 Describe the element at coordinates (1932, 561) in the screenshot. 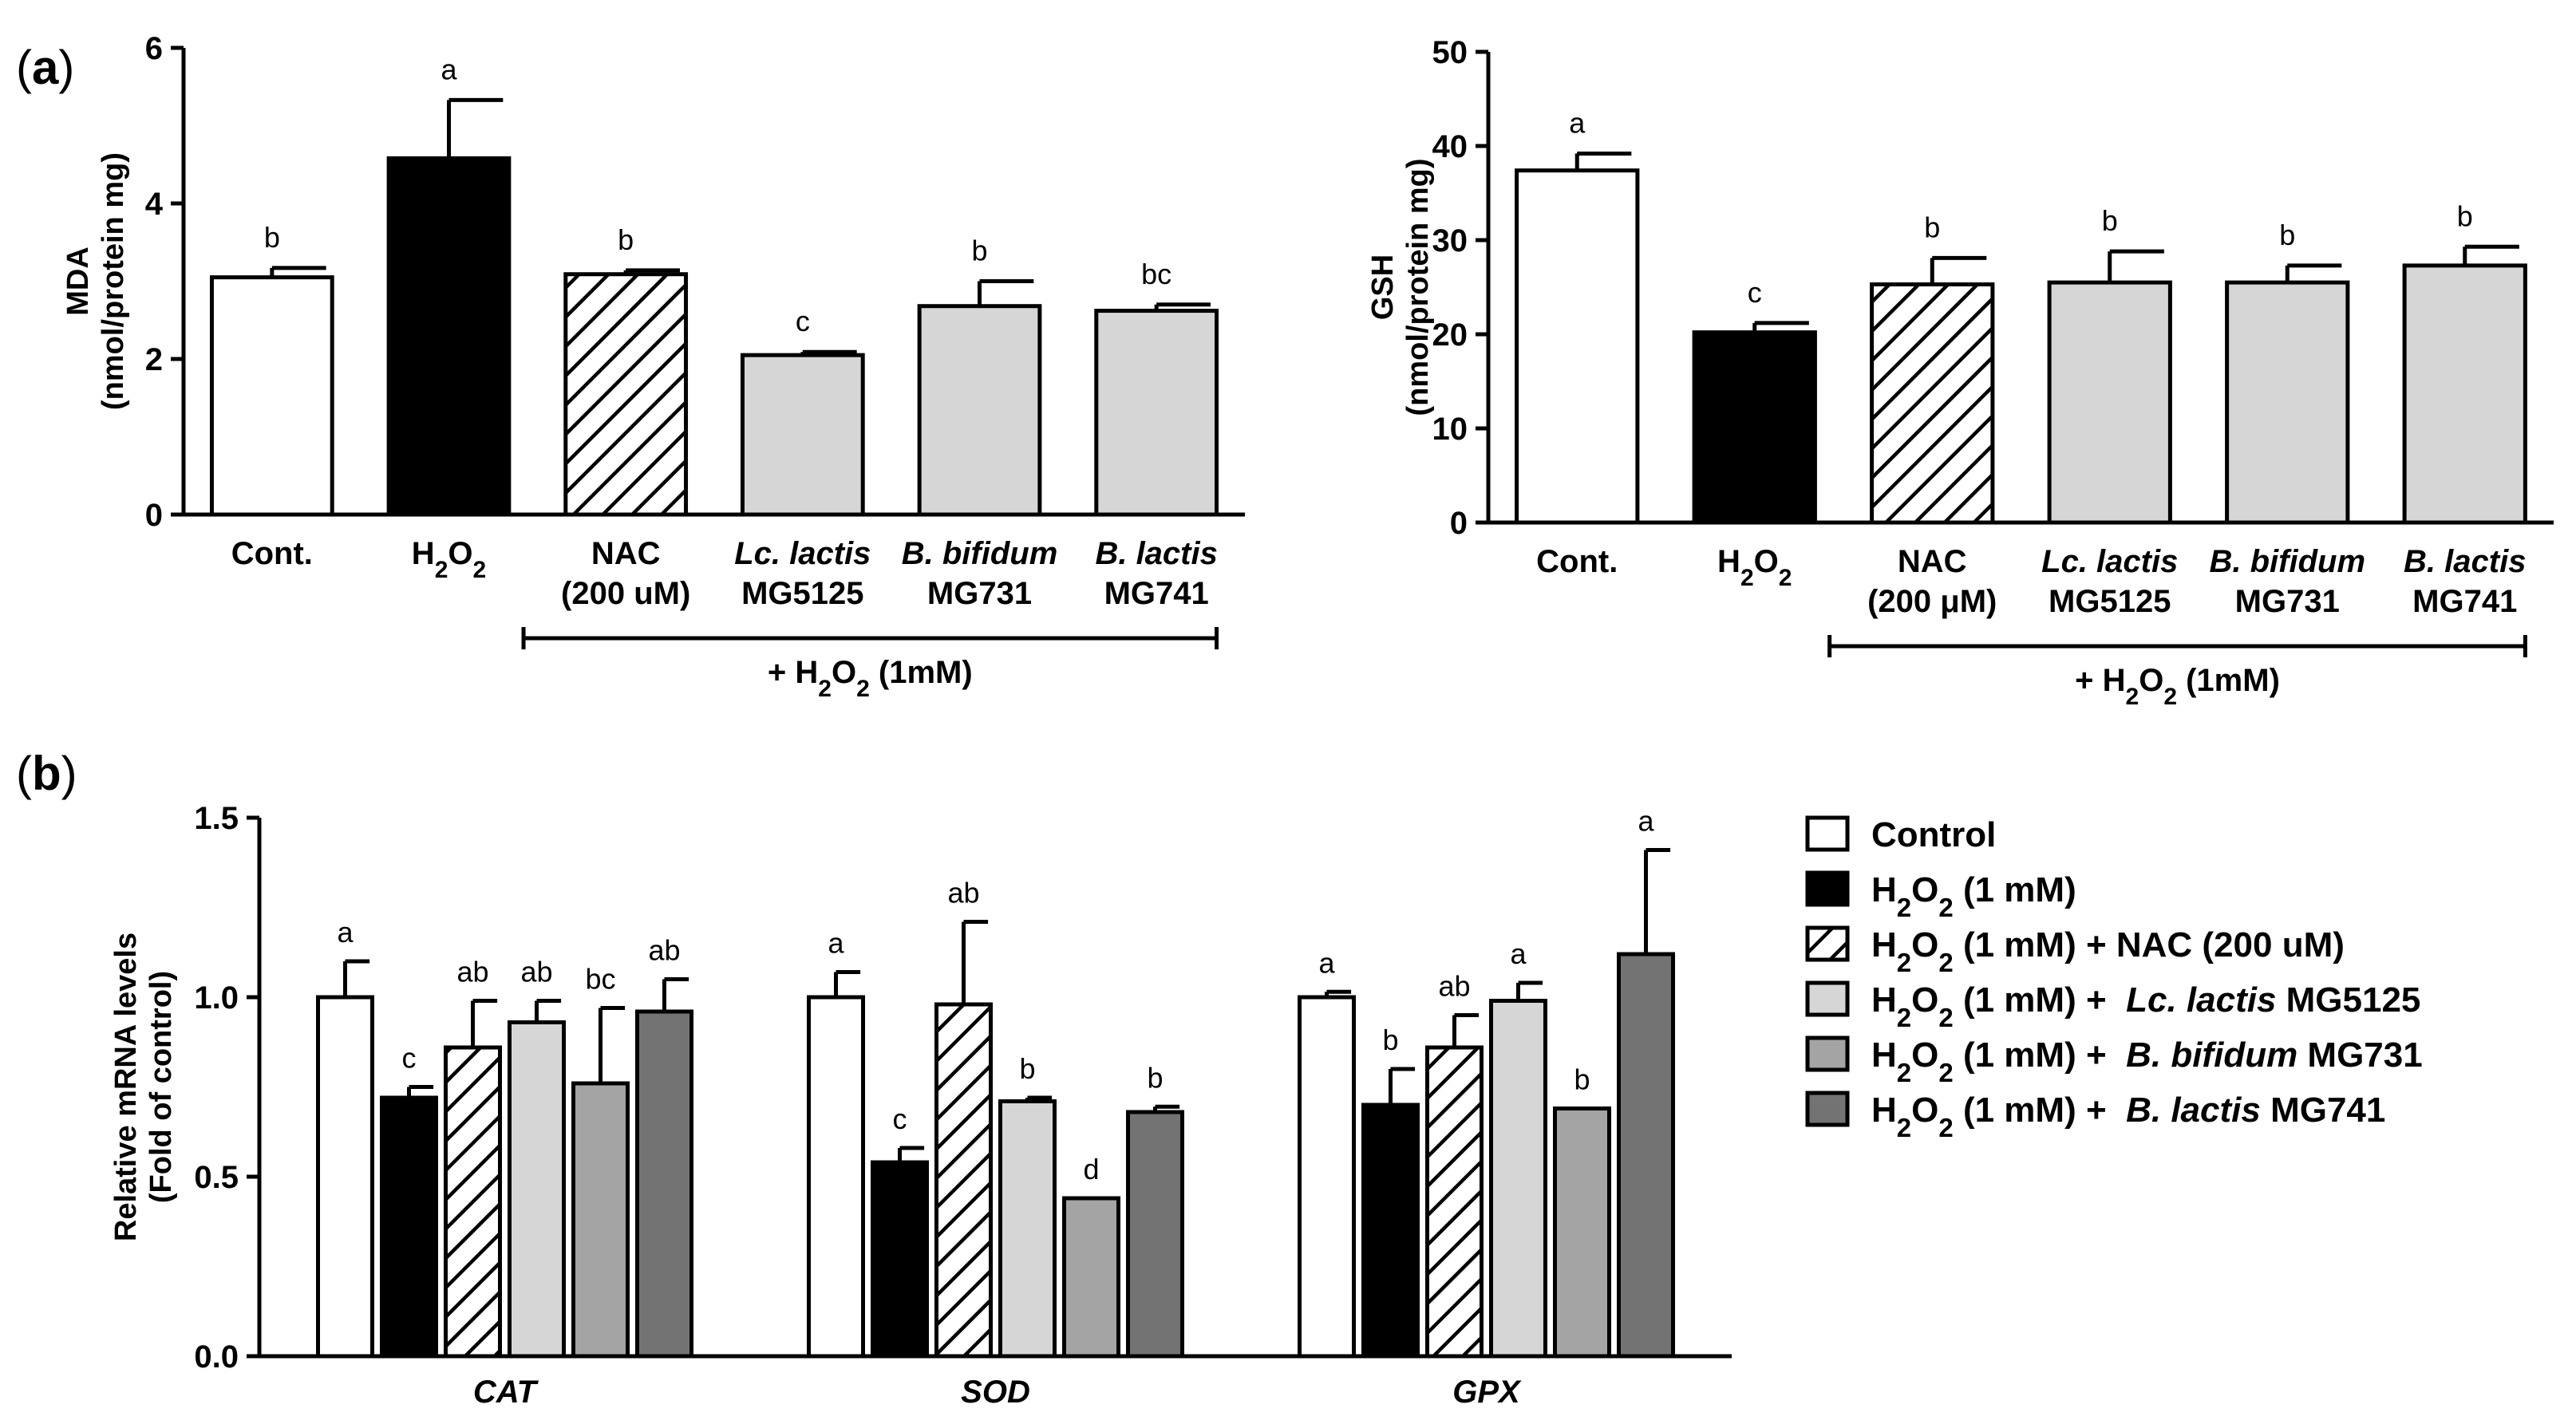

I see `category-label: NAC` at that location.